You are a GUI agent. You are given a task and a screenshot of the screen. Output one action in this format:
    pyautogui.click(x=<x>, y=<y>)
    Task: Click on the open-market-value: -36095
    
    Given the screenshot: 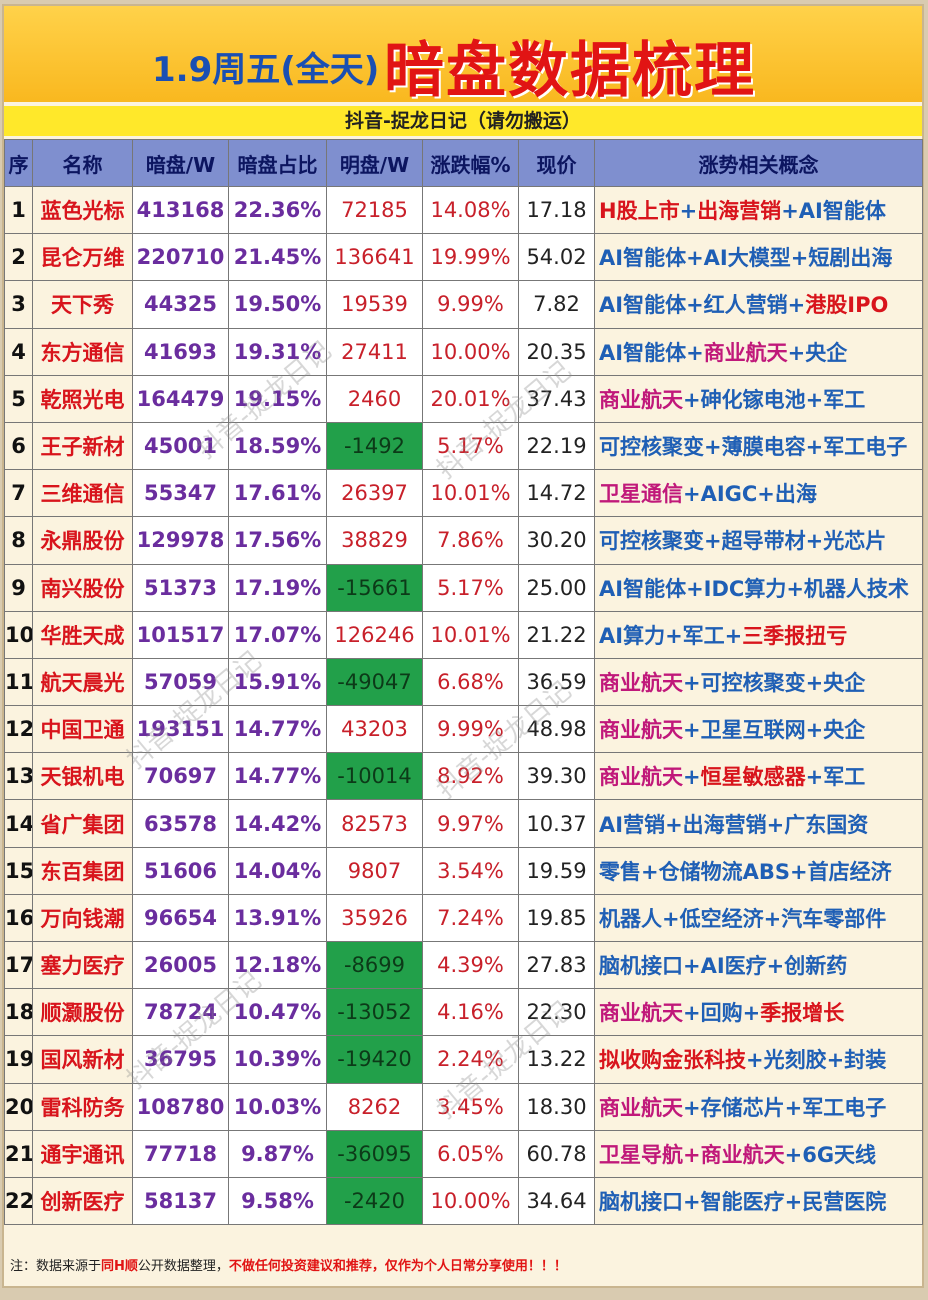 What is the action you would take?
    pyautogui.click(x=374, y=1153)
    